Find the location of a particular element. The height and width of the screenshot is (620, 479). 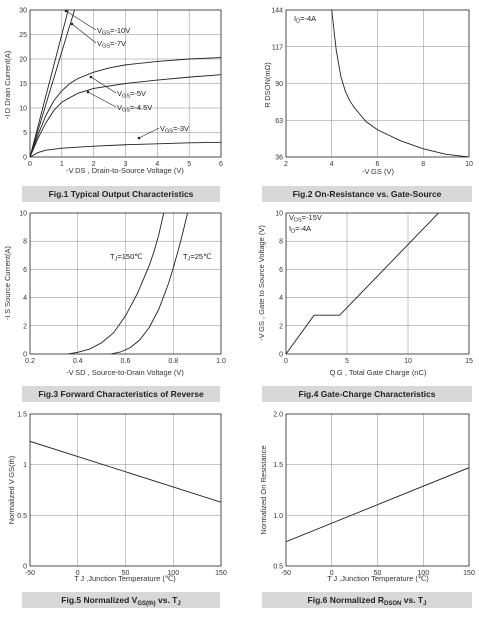

fig4-plot-frame is located at coordinates (377, 283).